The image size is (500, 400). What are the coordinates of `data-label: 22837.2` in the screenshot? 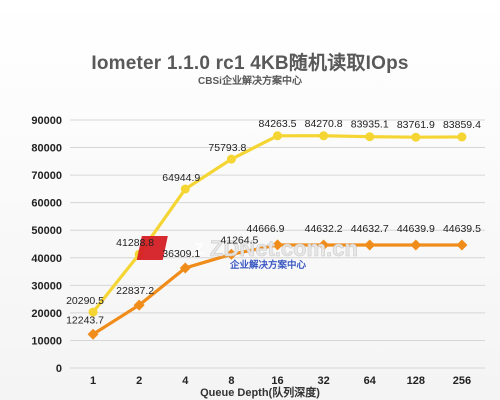 It's located at (135, 291).